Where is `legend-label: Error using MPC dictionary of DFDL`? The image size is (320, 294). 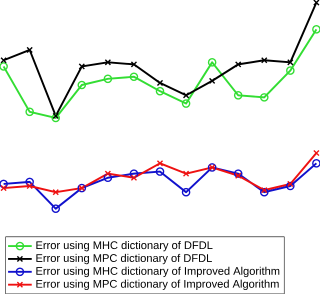
legend-label: Error using MPC dictionary of DFDL is located at coordinates (124, 259).